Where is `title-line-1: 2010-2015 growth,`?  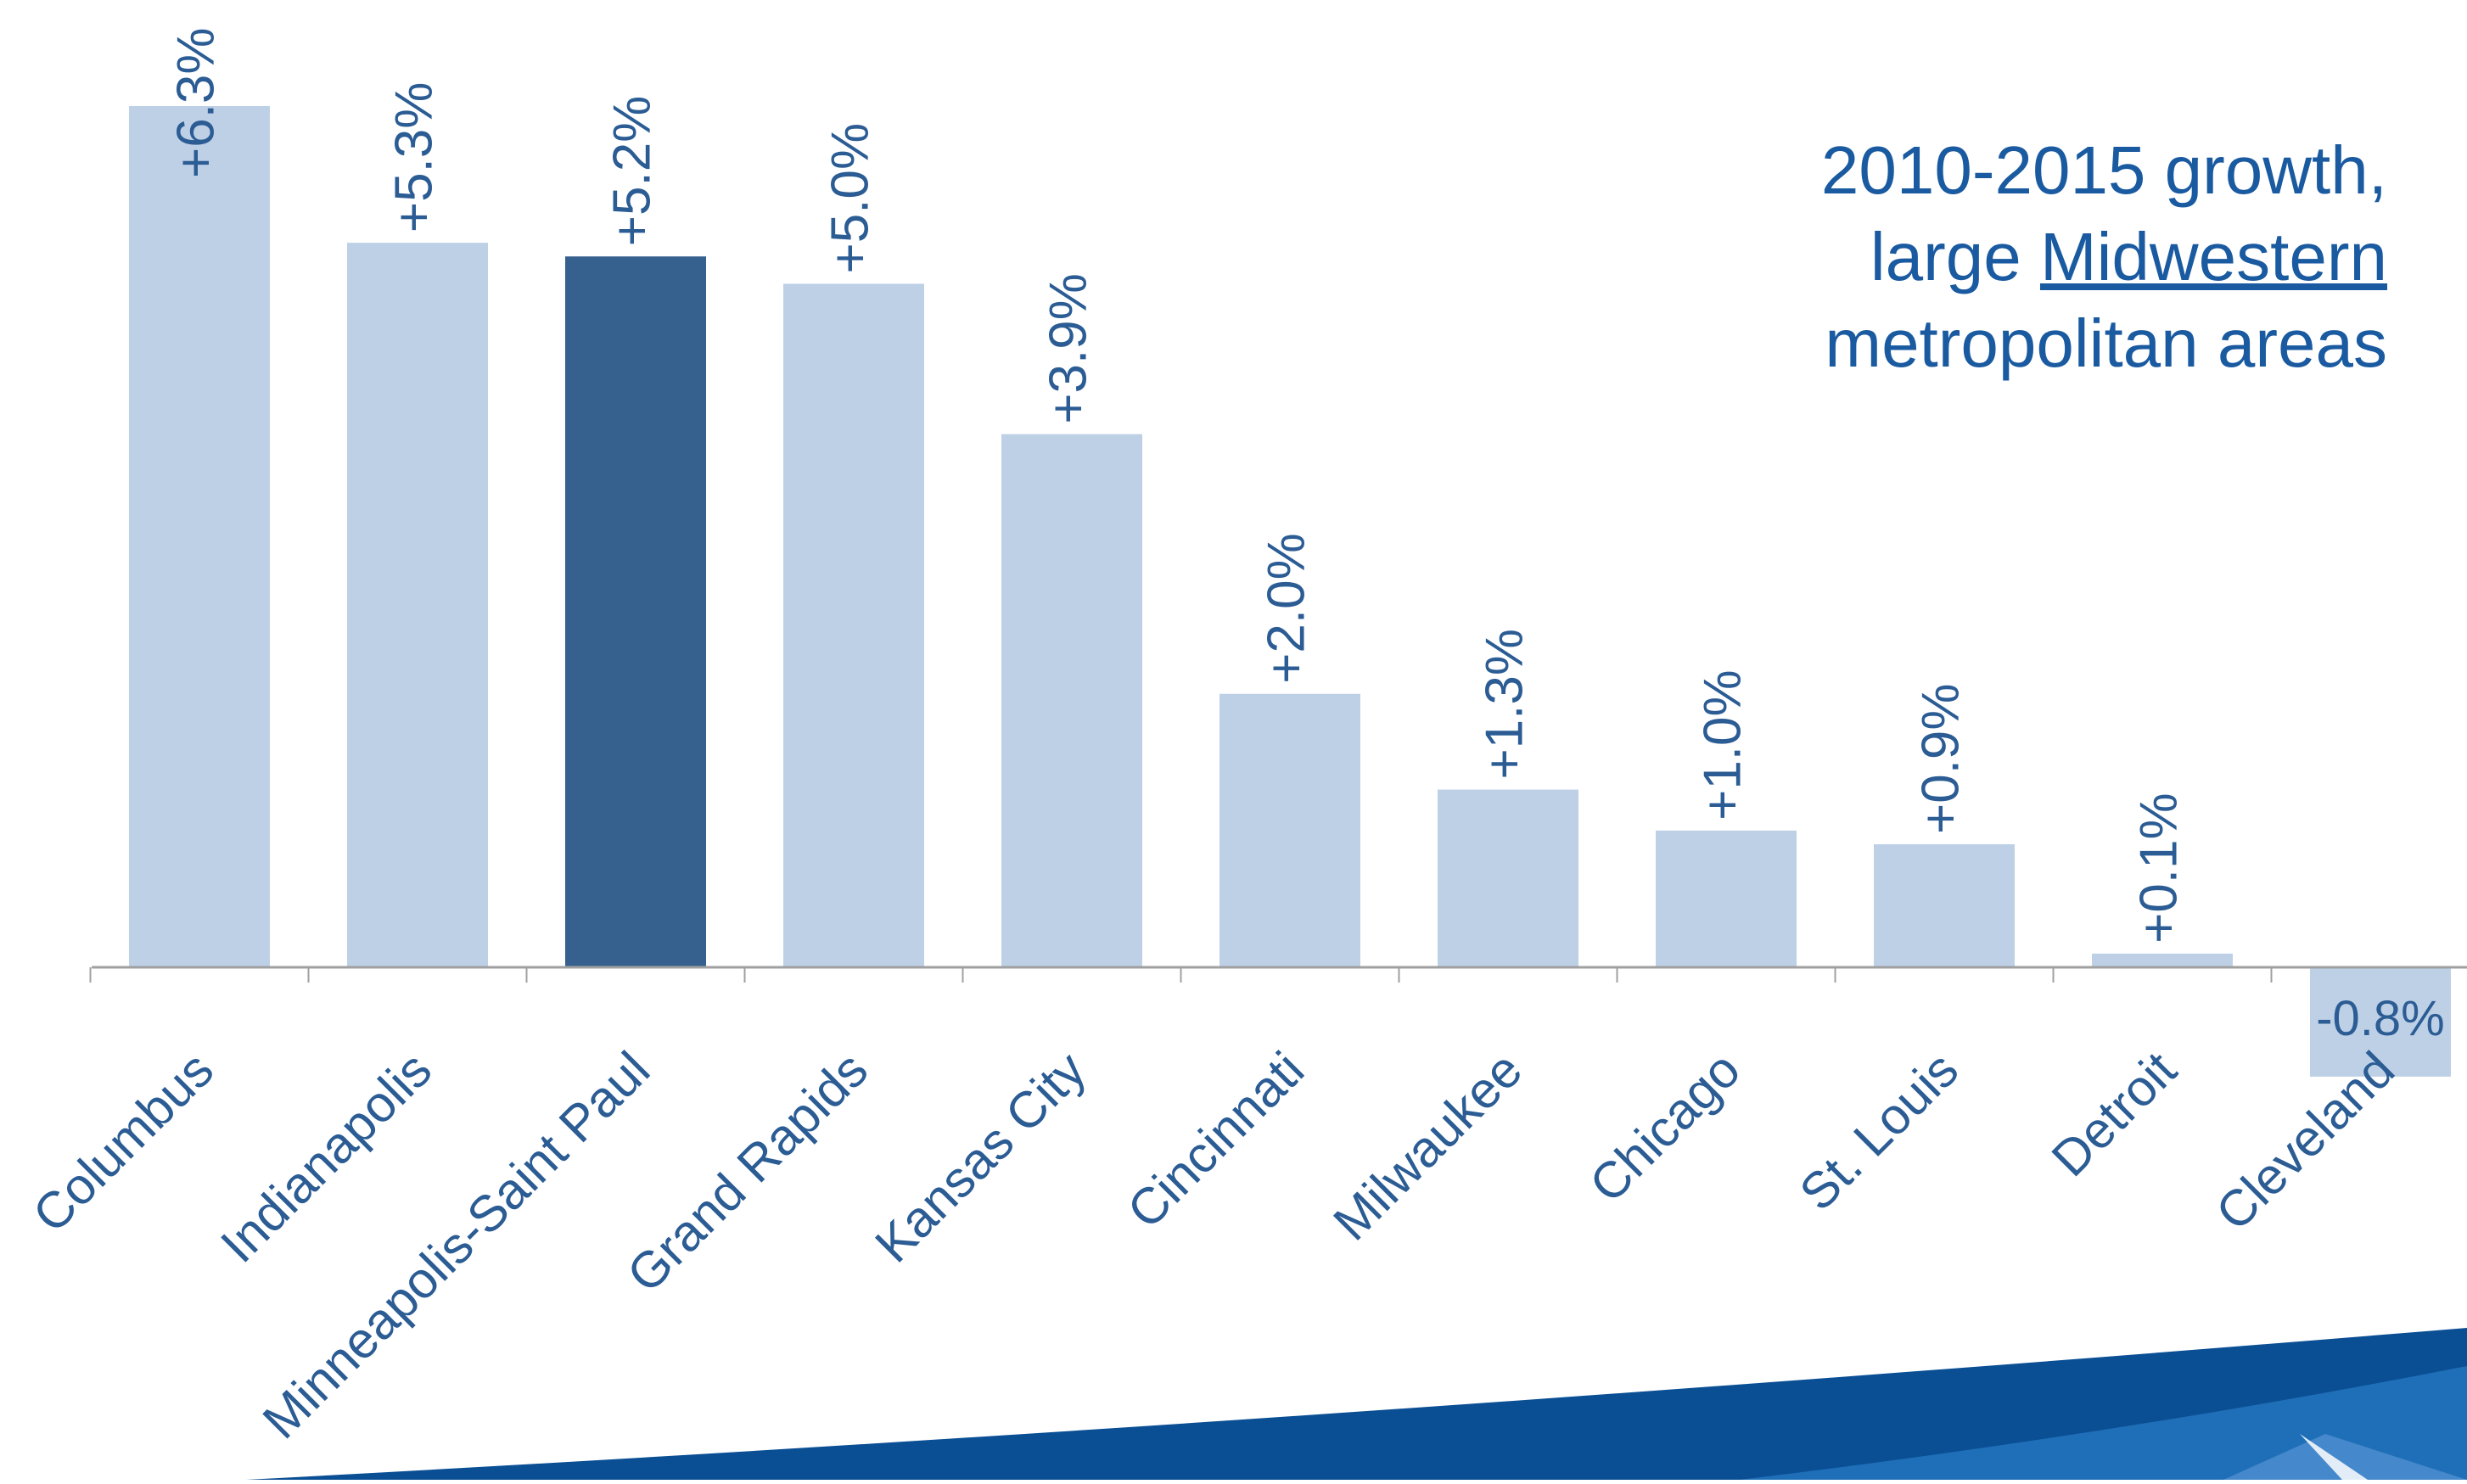 title-line-1: 2010-2015 growth, is located at coordinates (1963, 171).